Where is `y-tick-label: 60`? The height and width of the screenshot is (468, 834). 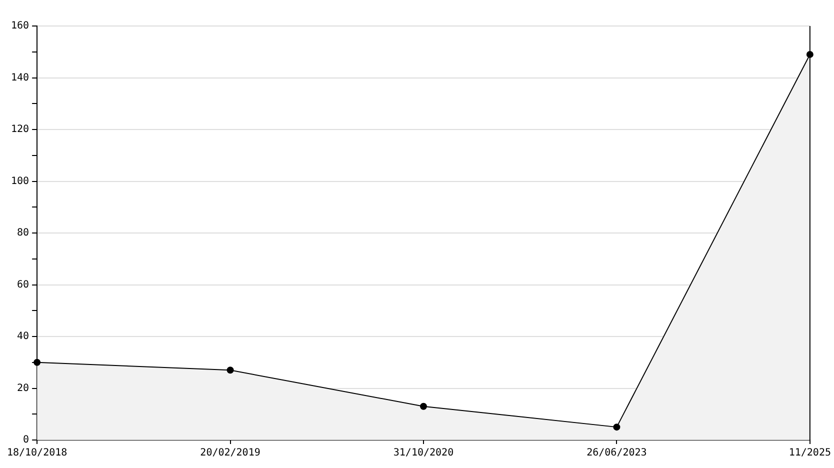
y-tick-label: 60 is located at coordinates (23, 284).